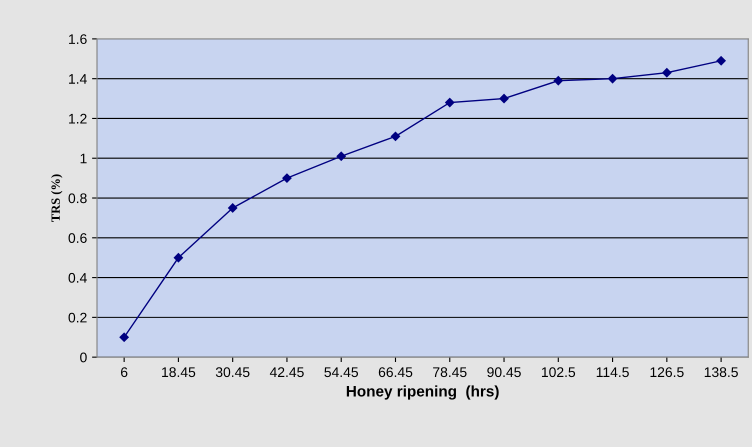 This screenshot has width=752, height=447. Describe the element at coordinates (78, 39) in the screenshot. I see `y-tick-label: 1.6` at that location.